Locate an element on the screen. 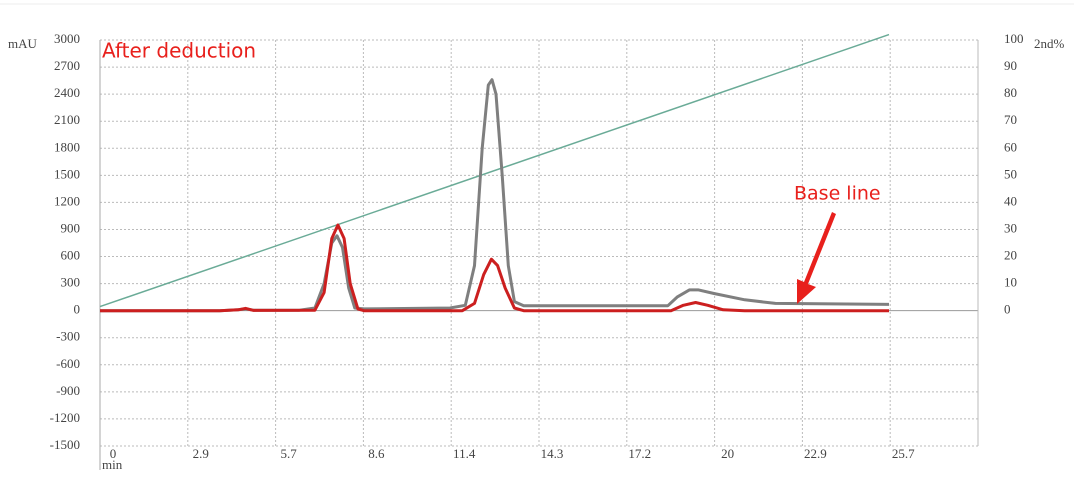 This screenshot has height=482, width=1074. y2-tick-label: 10 is located at coordinates (1010, 282).